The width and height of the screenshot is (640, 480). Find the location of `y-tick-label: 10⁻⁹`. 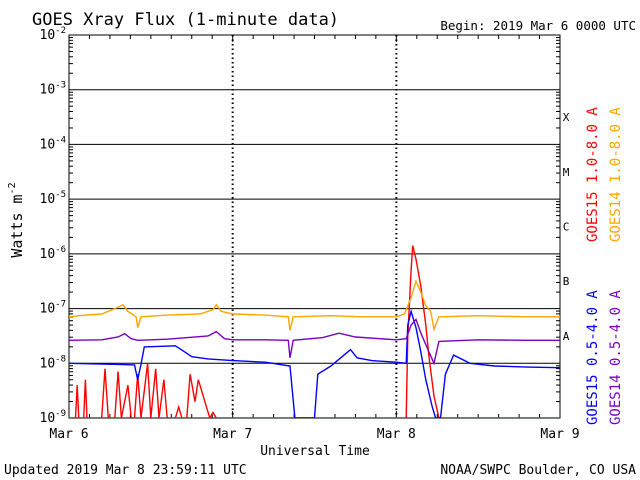

y-tick-label: 10⁻⁹ is located at coordinates (53, 417).